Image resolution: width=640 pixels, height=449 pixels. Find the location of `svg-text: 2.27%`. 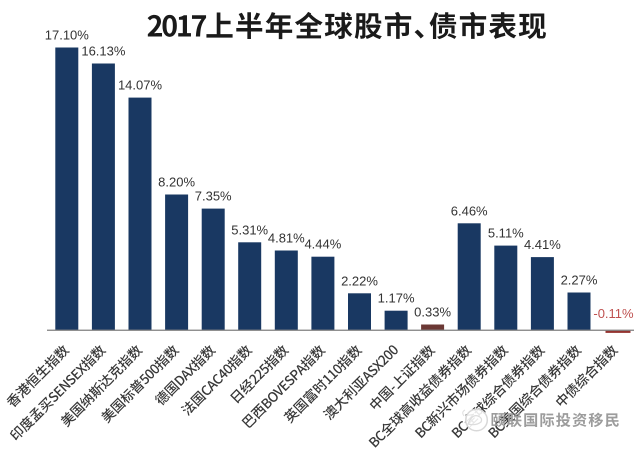

svg-text: 2.27% is located at coordinates (579, 280).